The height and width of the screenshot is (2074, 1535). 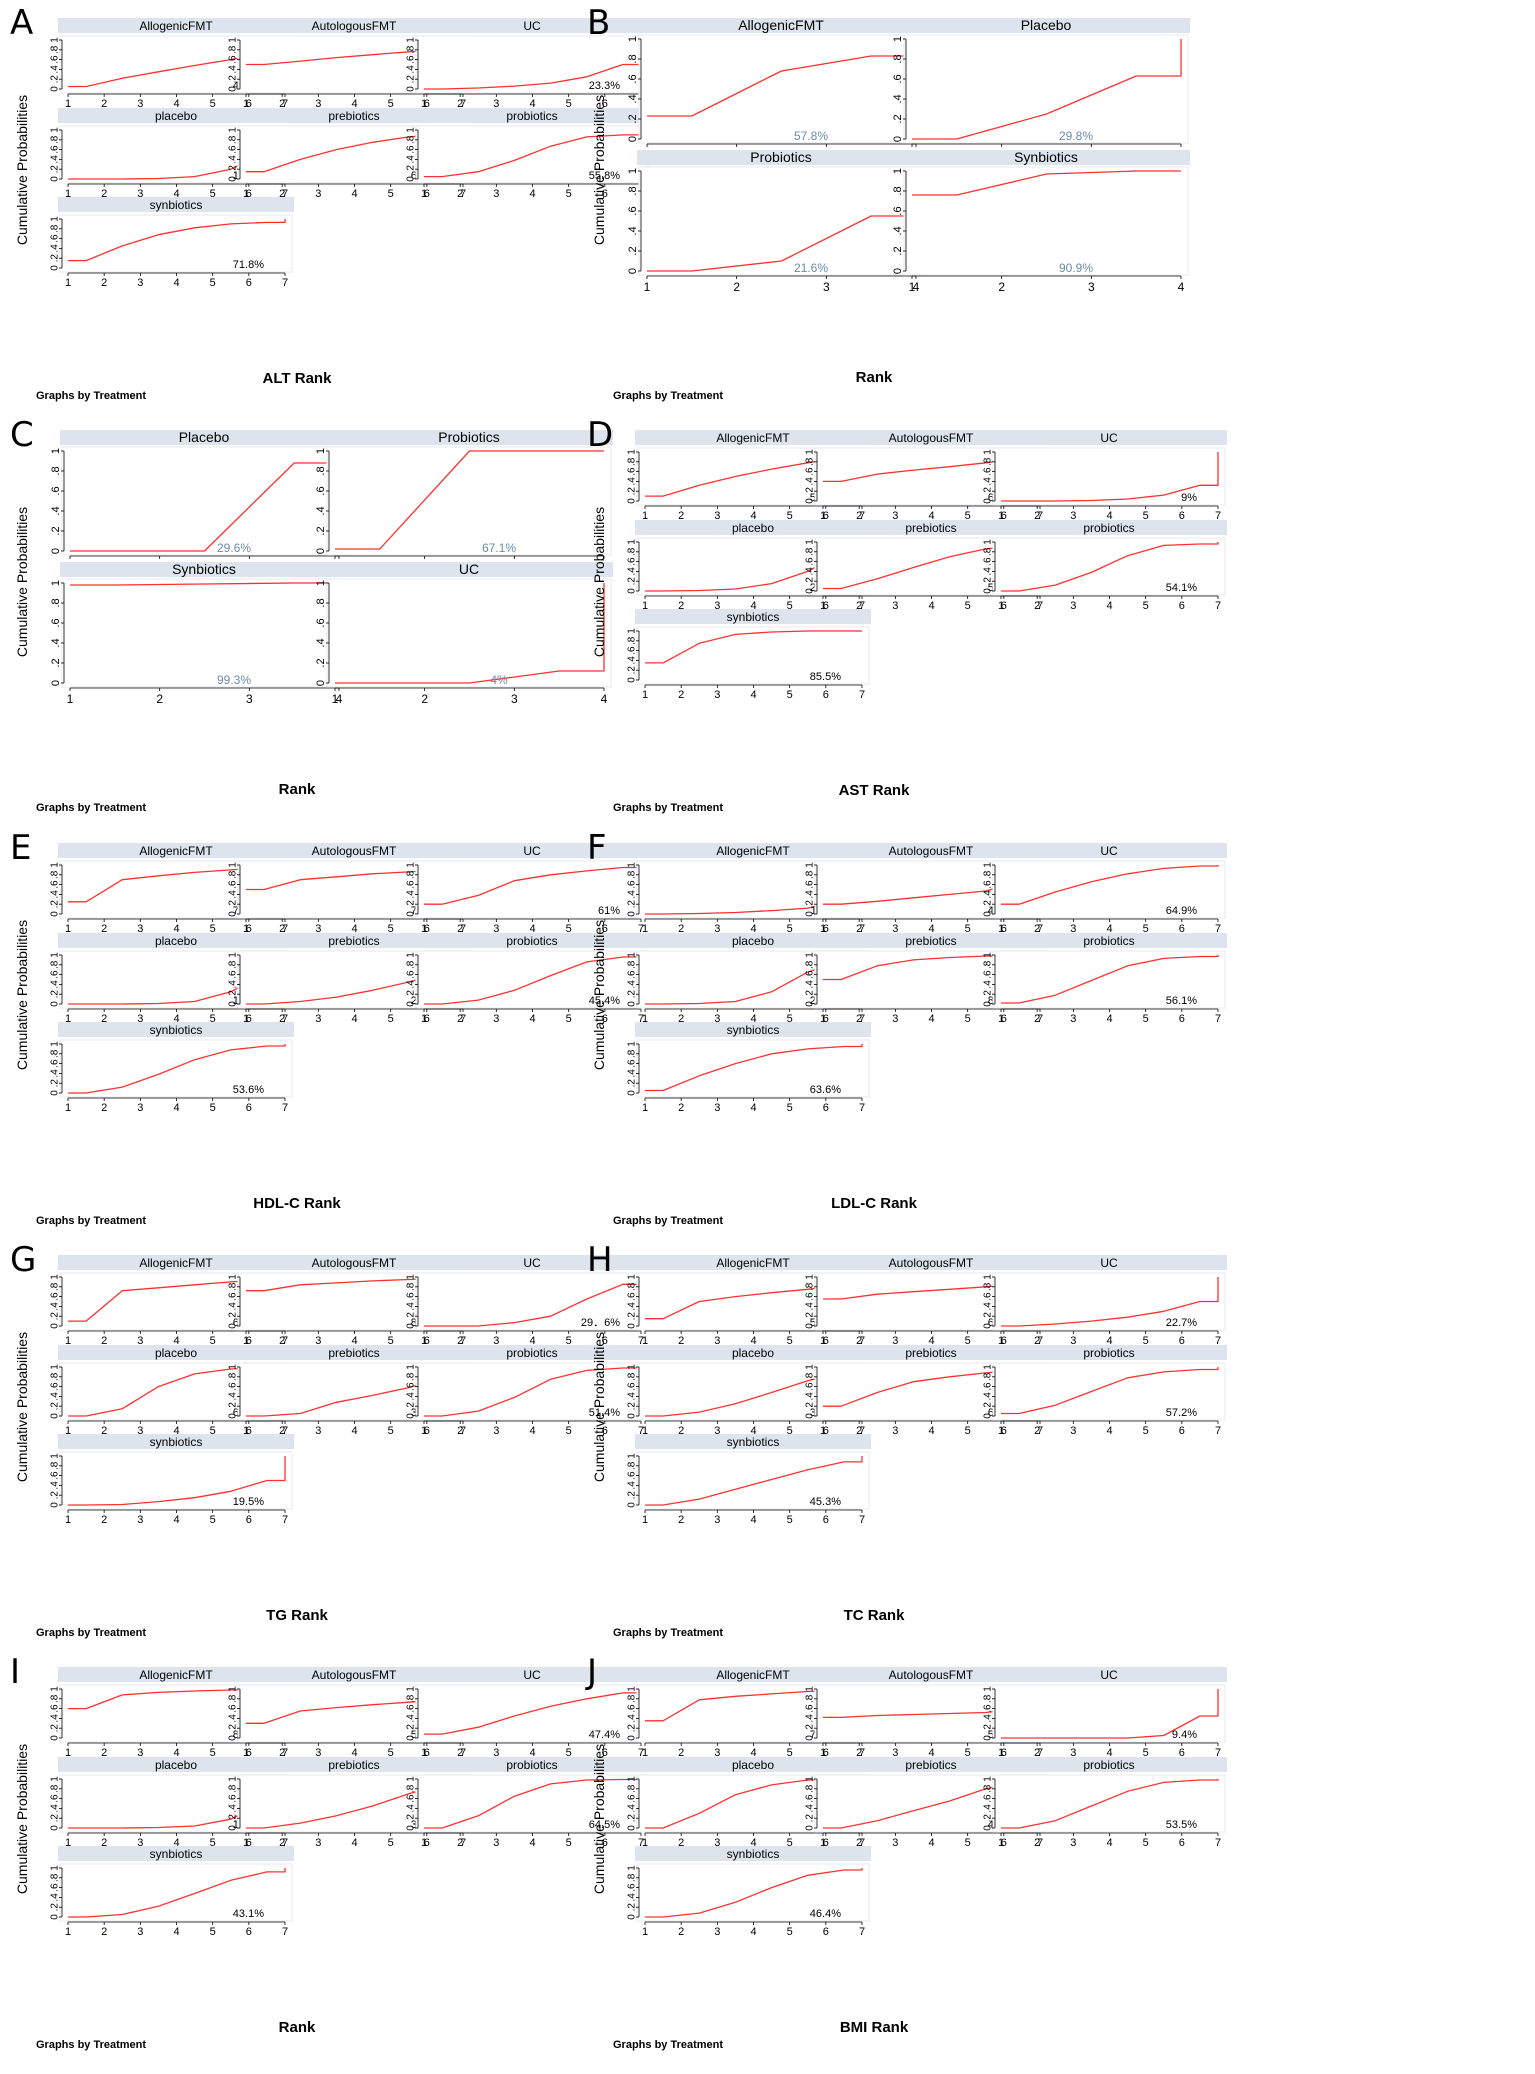 I want to click on subplot-title: Placebo, so click(x=1046, y=25).